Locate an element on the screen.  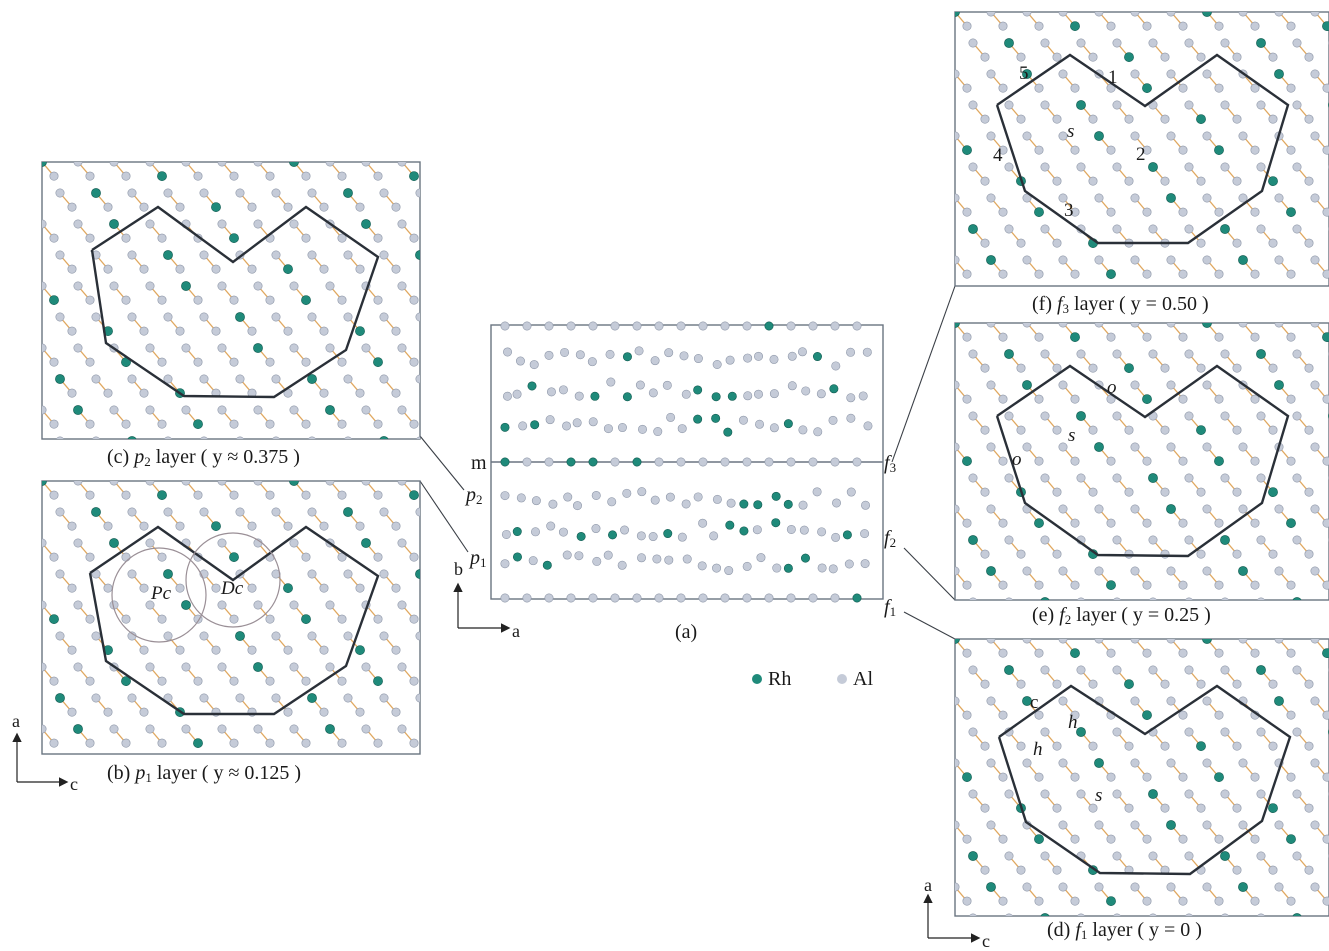
label-p1: p1 is located at coordinates (478, 558).